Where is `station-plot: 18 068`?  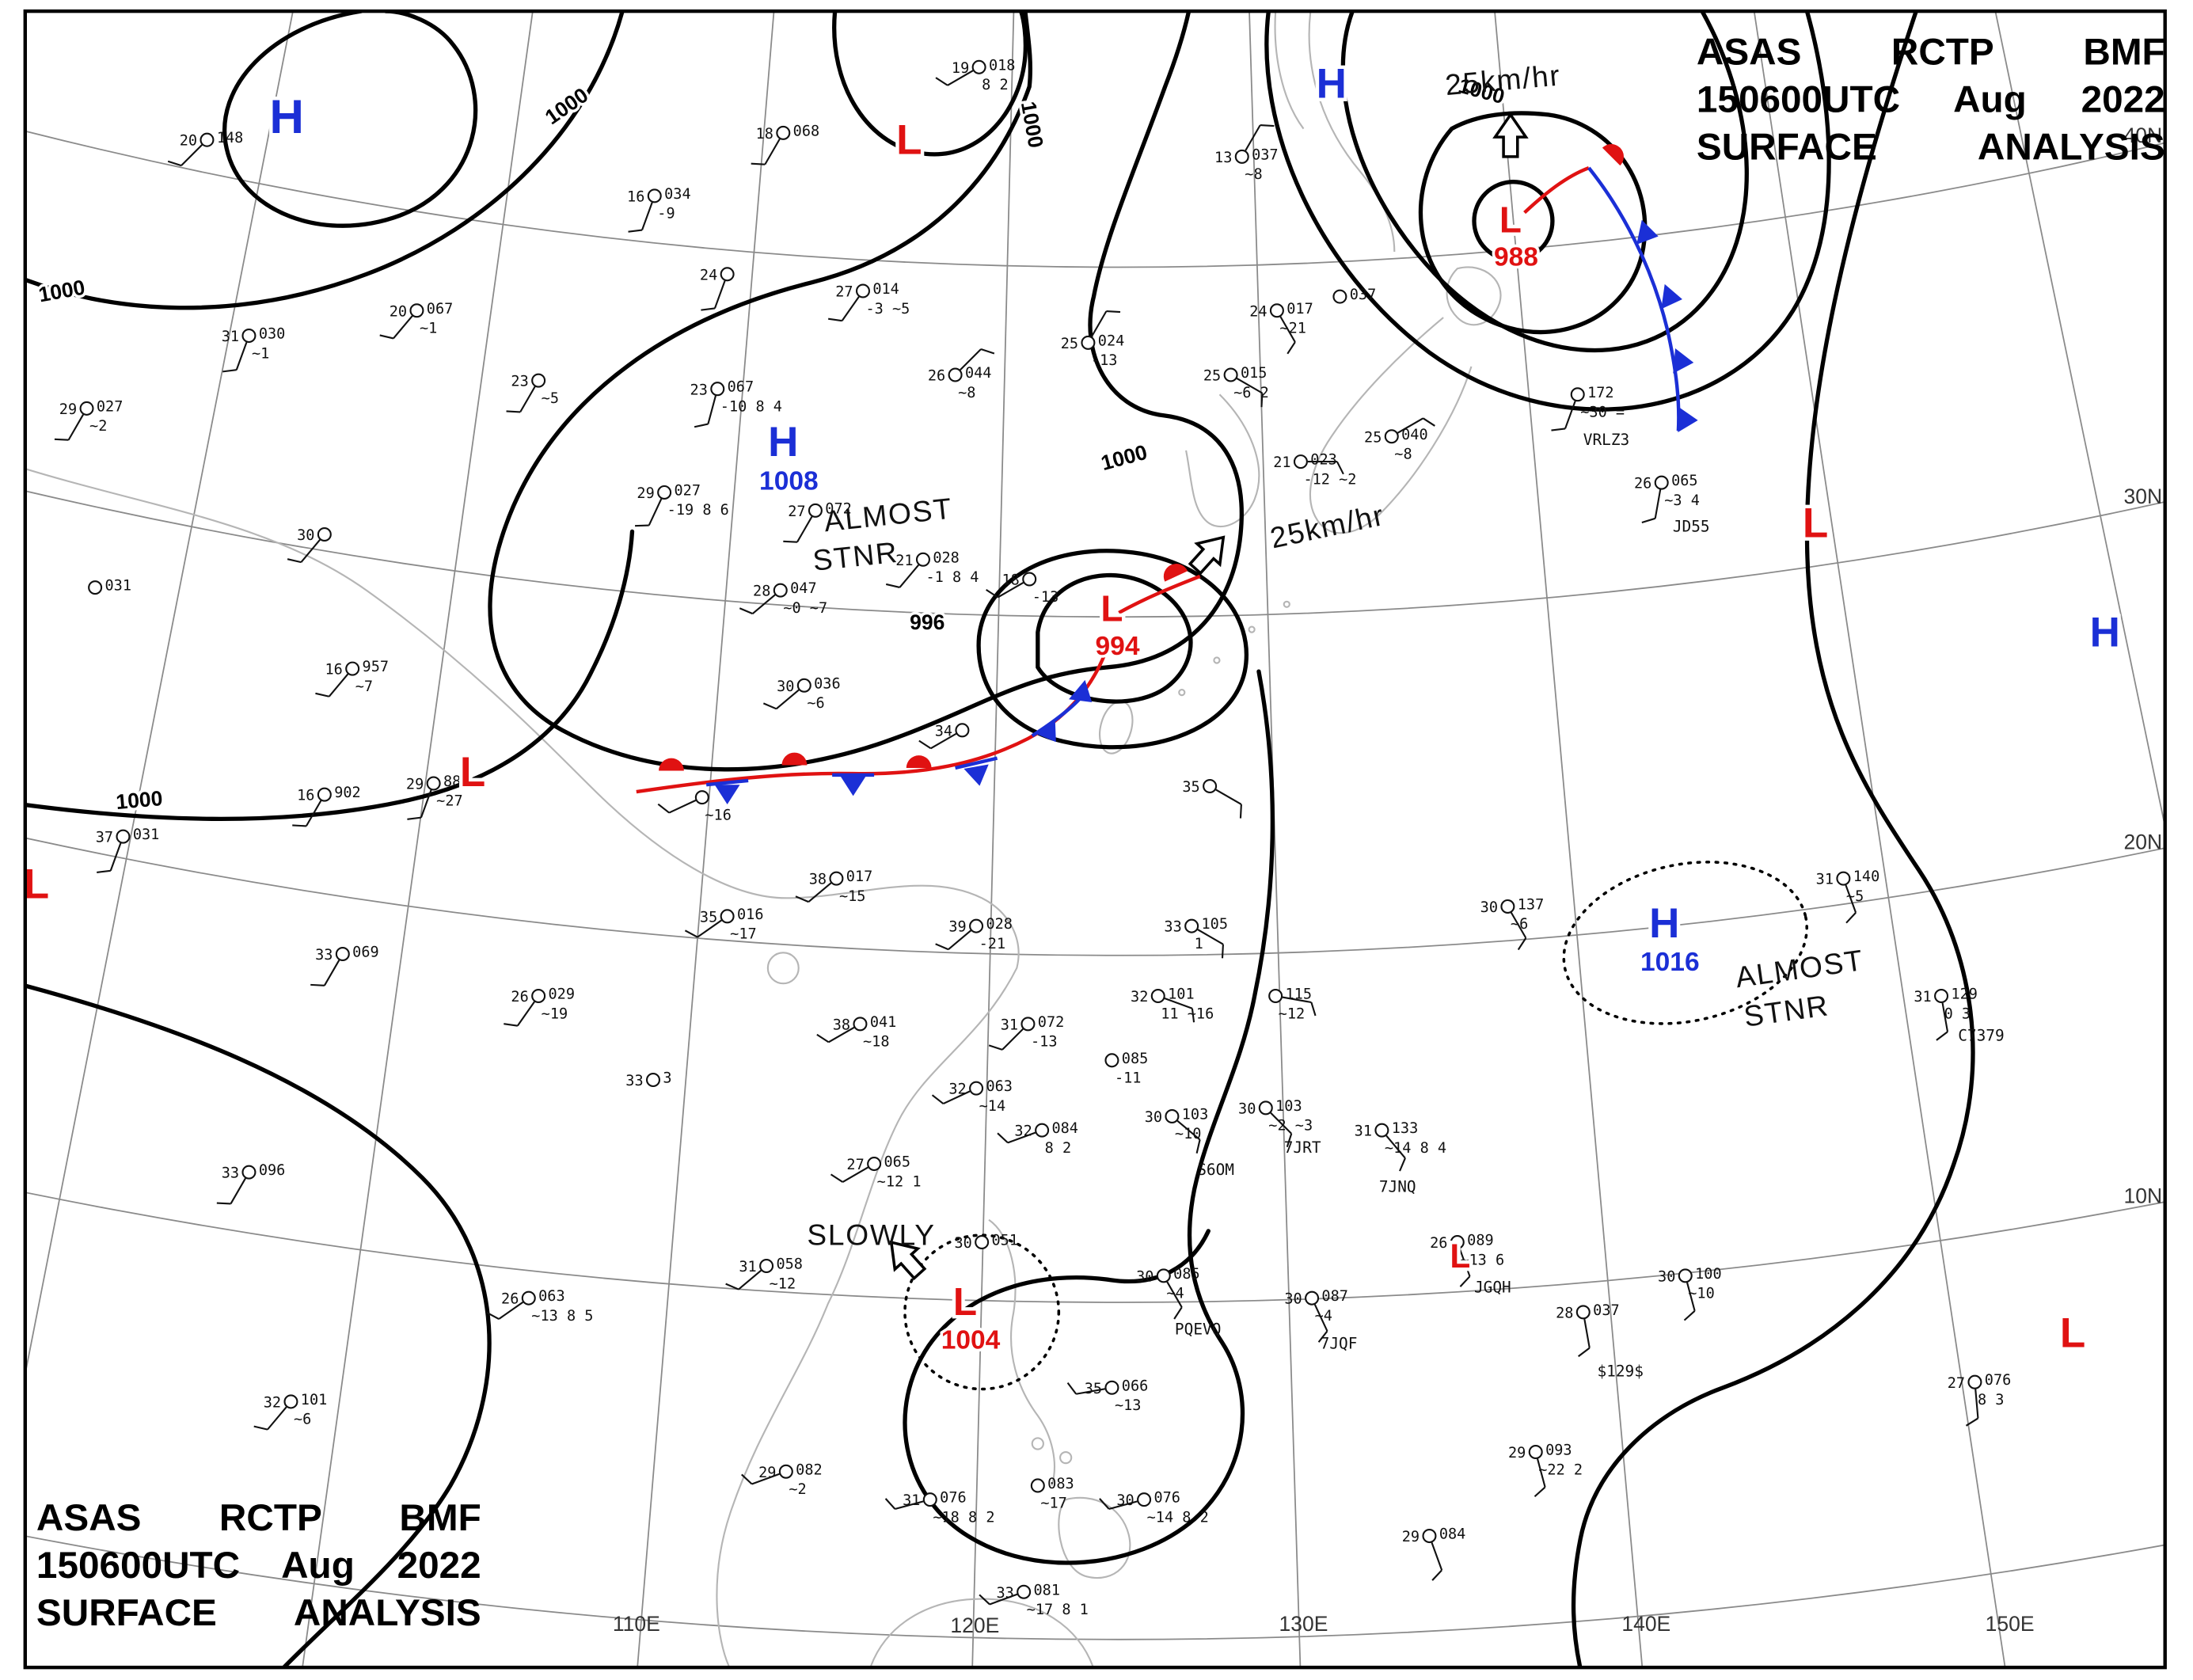 station-plot: 18 068 is located at coordinates (785, 144).